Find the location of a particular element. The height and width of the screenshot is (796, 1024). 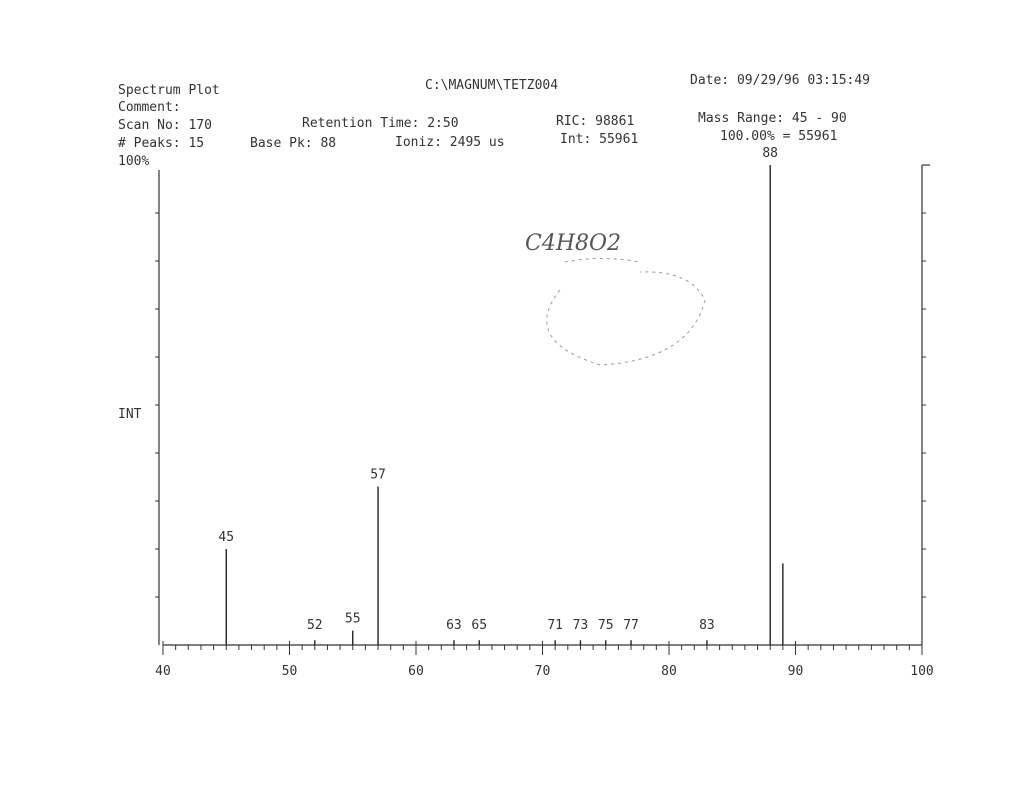

y-axis-label: INT is located at coordinates (130, 414).